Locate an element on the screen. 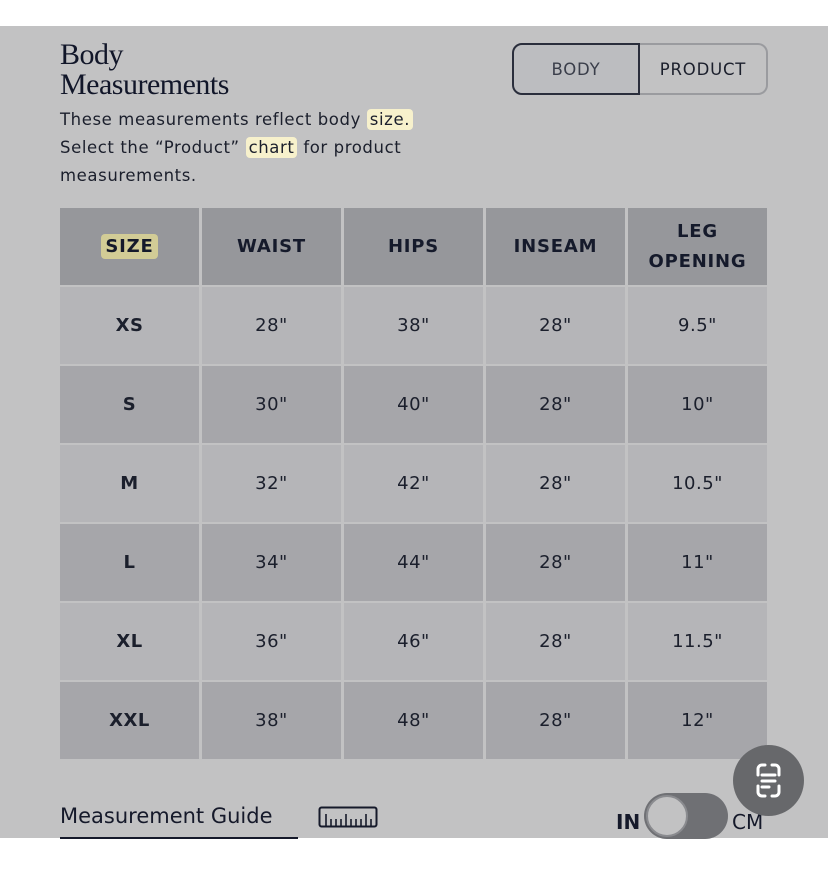  cell-size: S is located at coordinates (129, 404).